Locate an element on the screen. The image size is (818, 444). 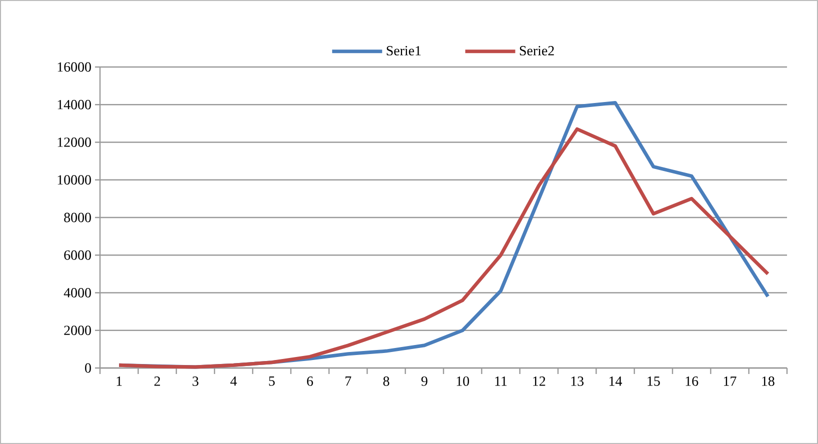
x-tick-label: 9 is located at coordinates (424, 381).